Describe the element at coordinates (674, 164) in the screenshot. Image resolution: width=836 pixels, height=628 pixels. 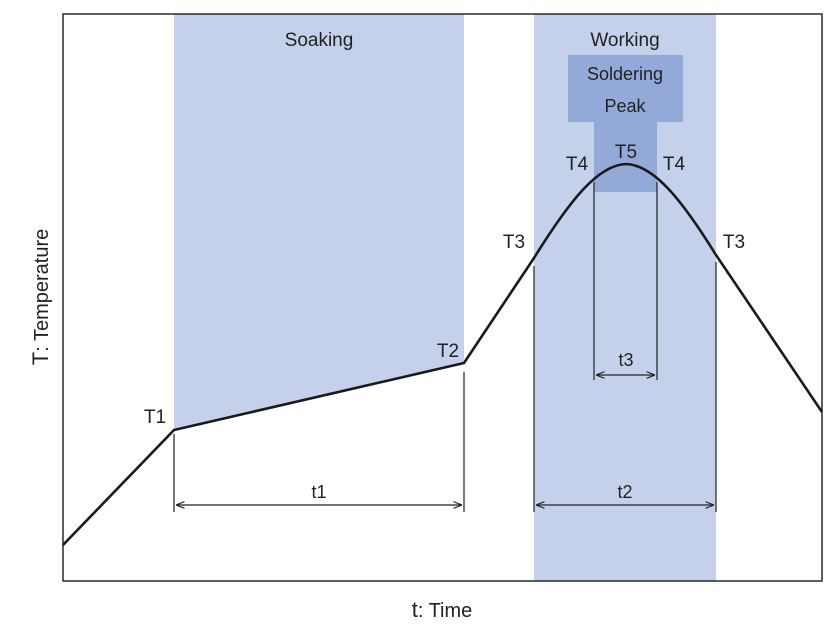
I see `point-label-t4-right: T4` at that location.